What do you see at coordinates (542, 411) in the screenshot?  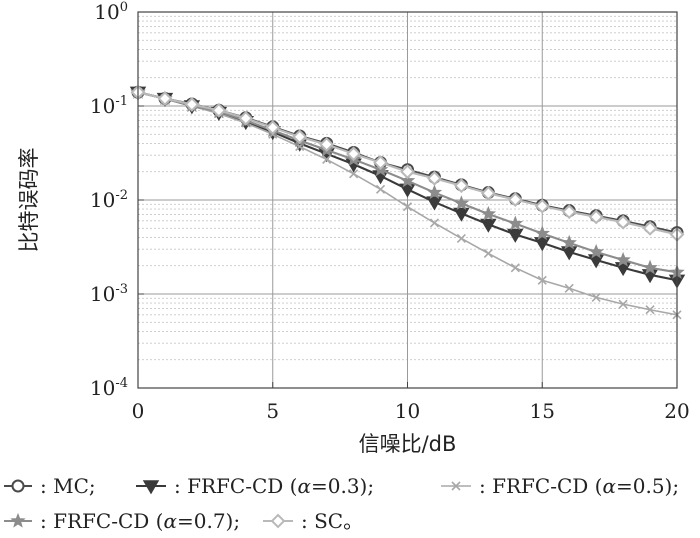 I see `x-tick-label: 15` at bounding box center [542, 411].